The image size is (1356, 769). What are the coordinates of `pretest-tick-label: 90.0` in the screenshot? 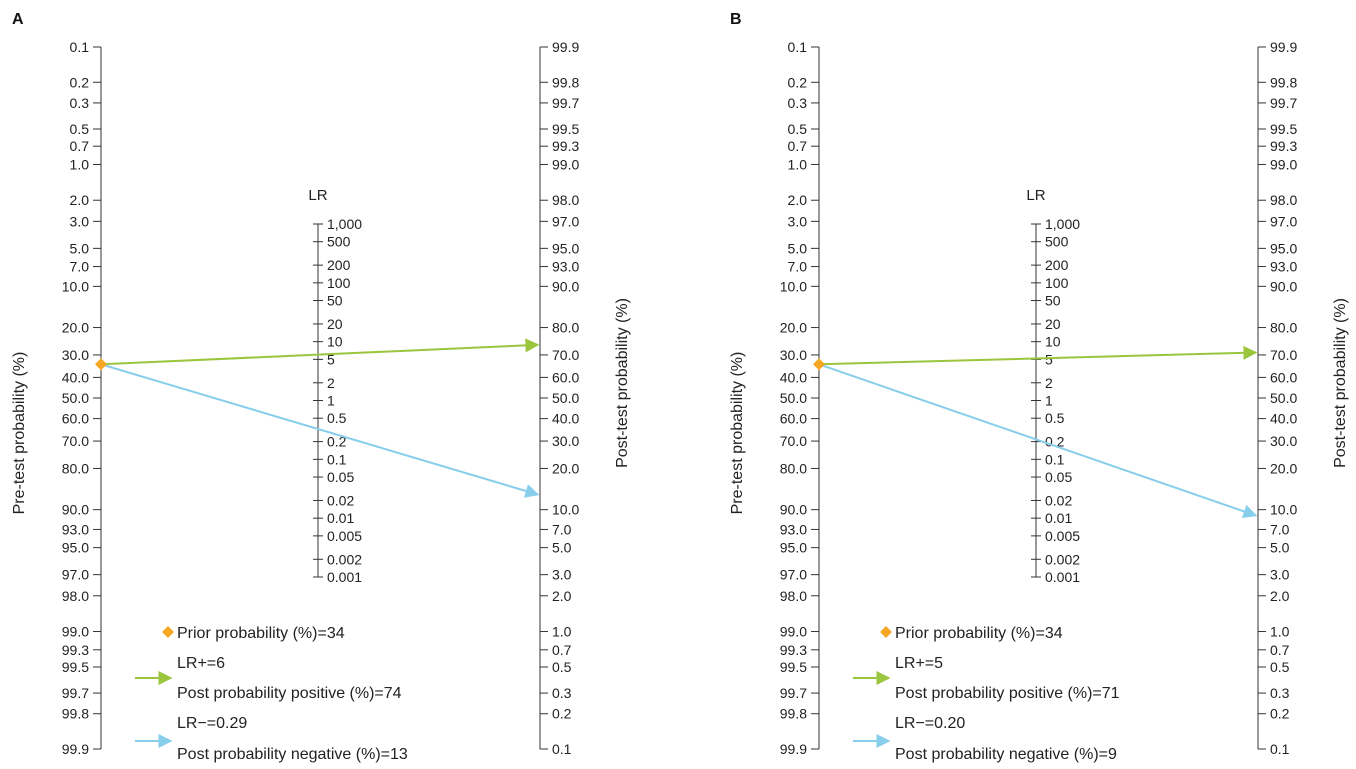 It's located at (75, 510).